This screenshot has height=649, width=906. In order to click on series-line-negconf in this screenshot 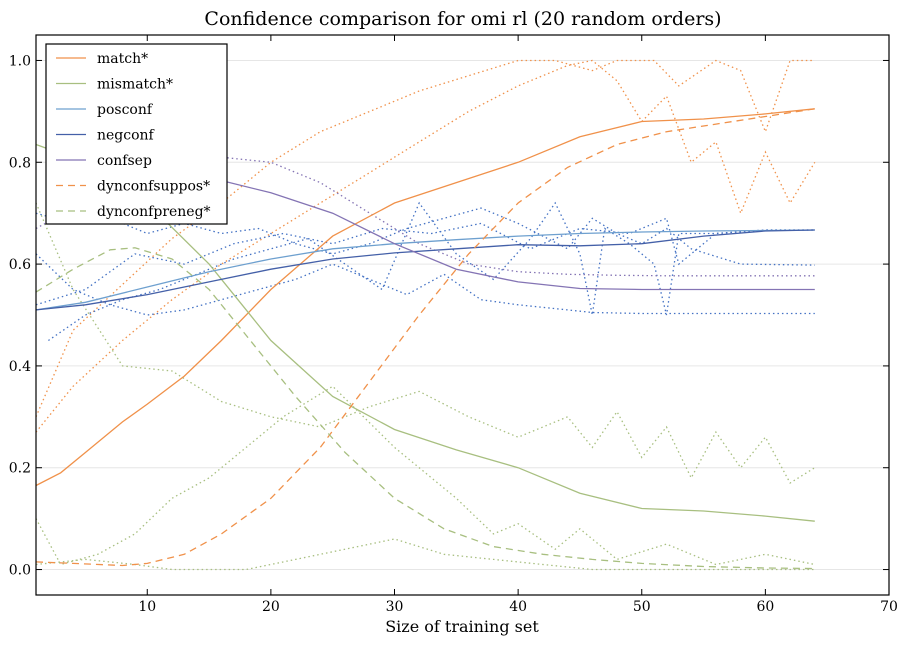, I will do `click(425, 270)`.